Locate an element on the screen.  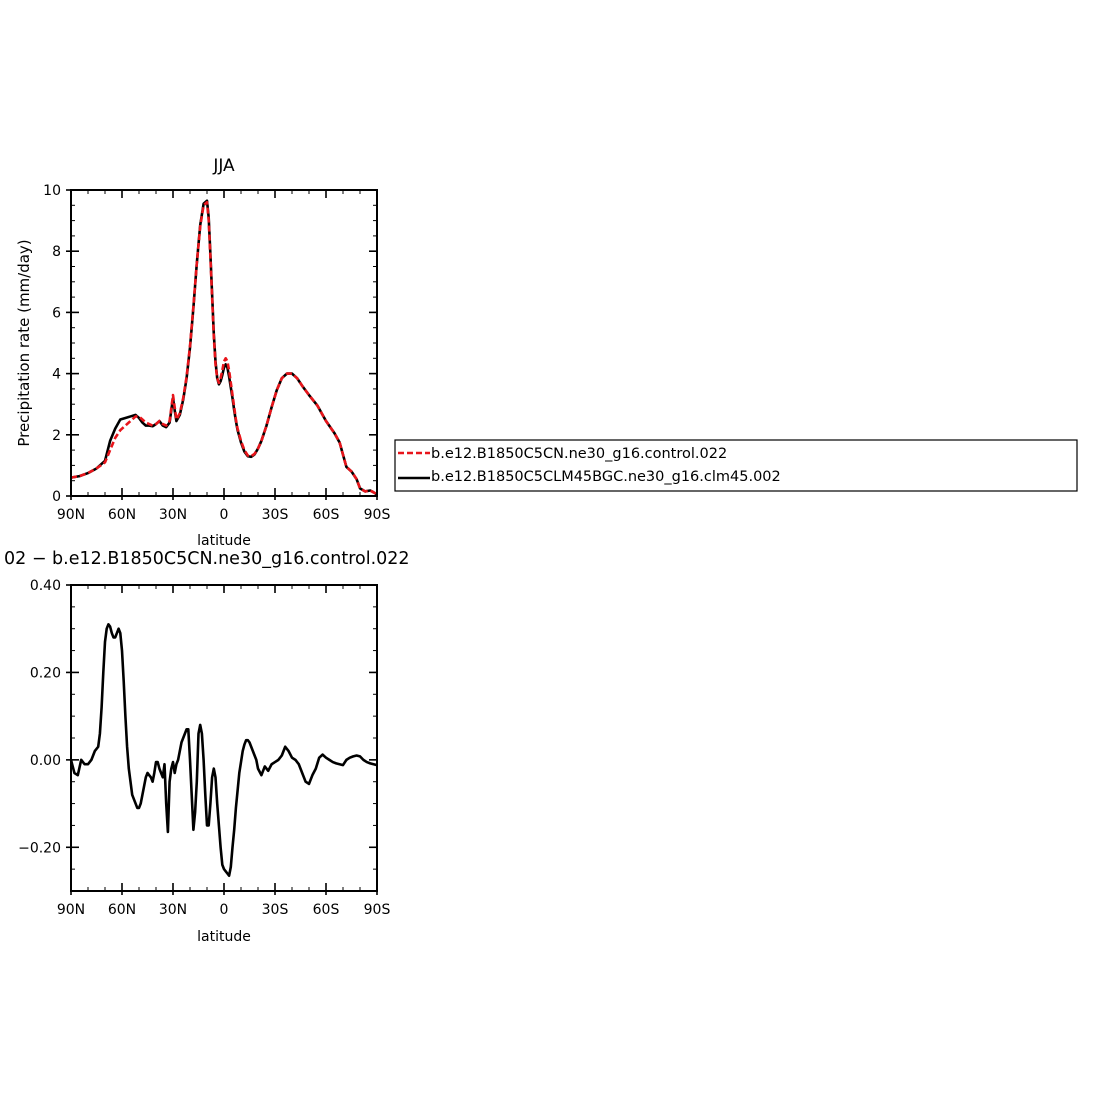
legend-box is located at coordinates (736, 465).